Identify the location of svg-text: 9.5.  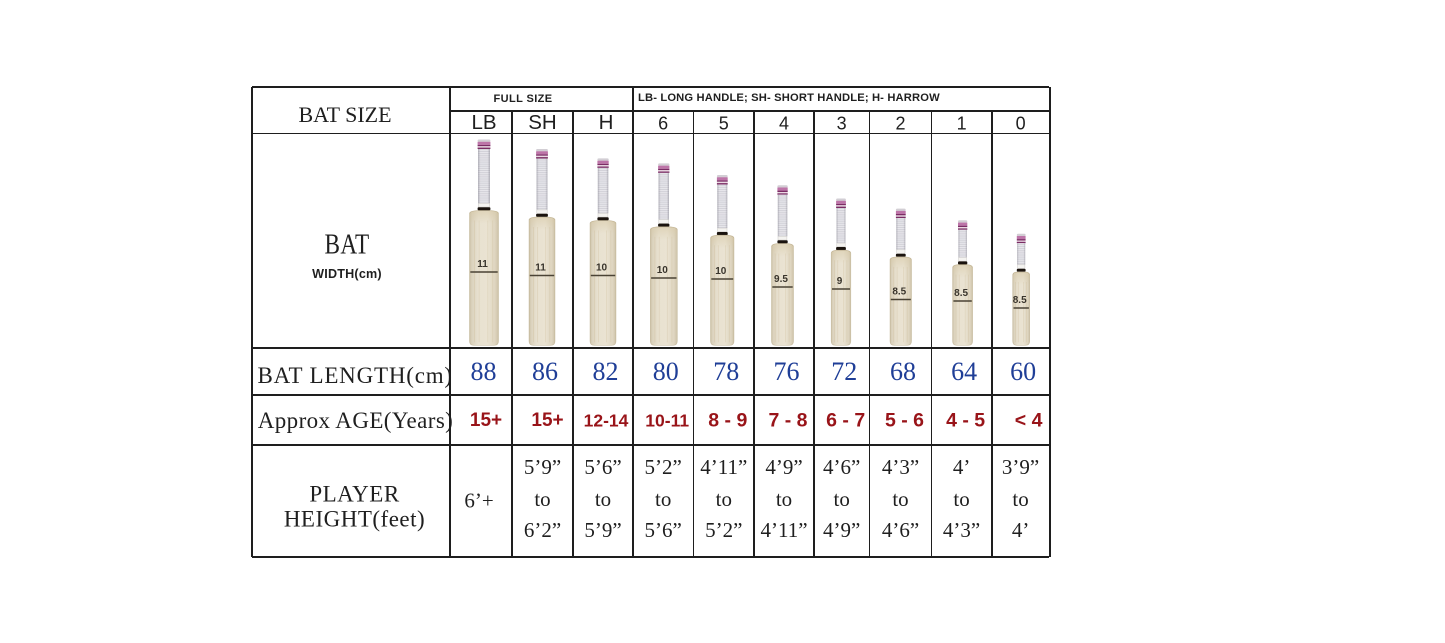
(781, 279).